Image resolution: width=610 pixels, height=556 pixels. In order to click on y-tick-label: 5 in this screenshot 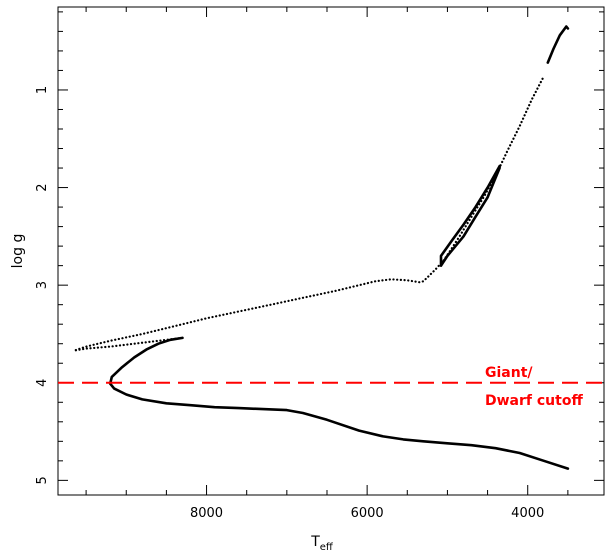, I will do `click(42, 480)`.